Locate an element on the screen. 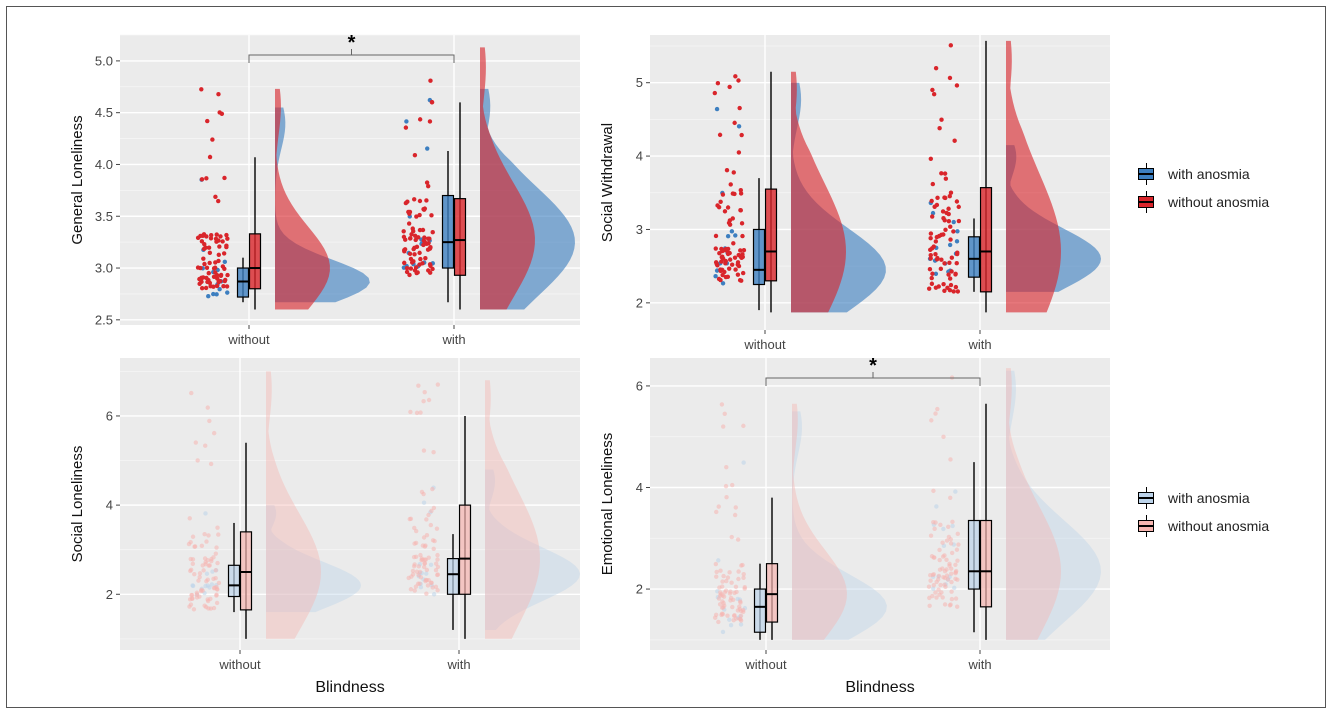  legend-label: without anosmia is located at coordinates (1219, 202).